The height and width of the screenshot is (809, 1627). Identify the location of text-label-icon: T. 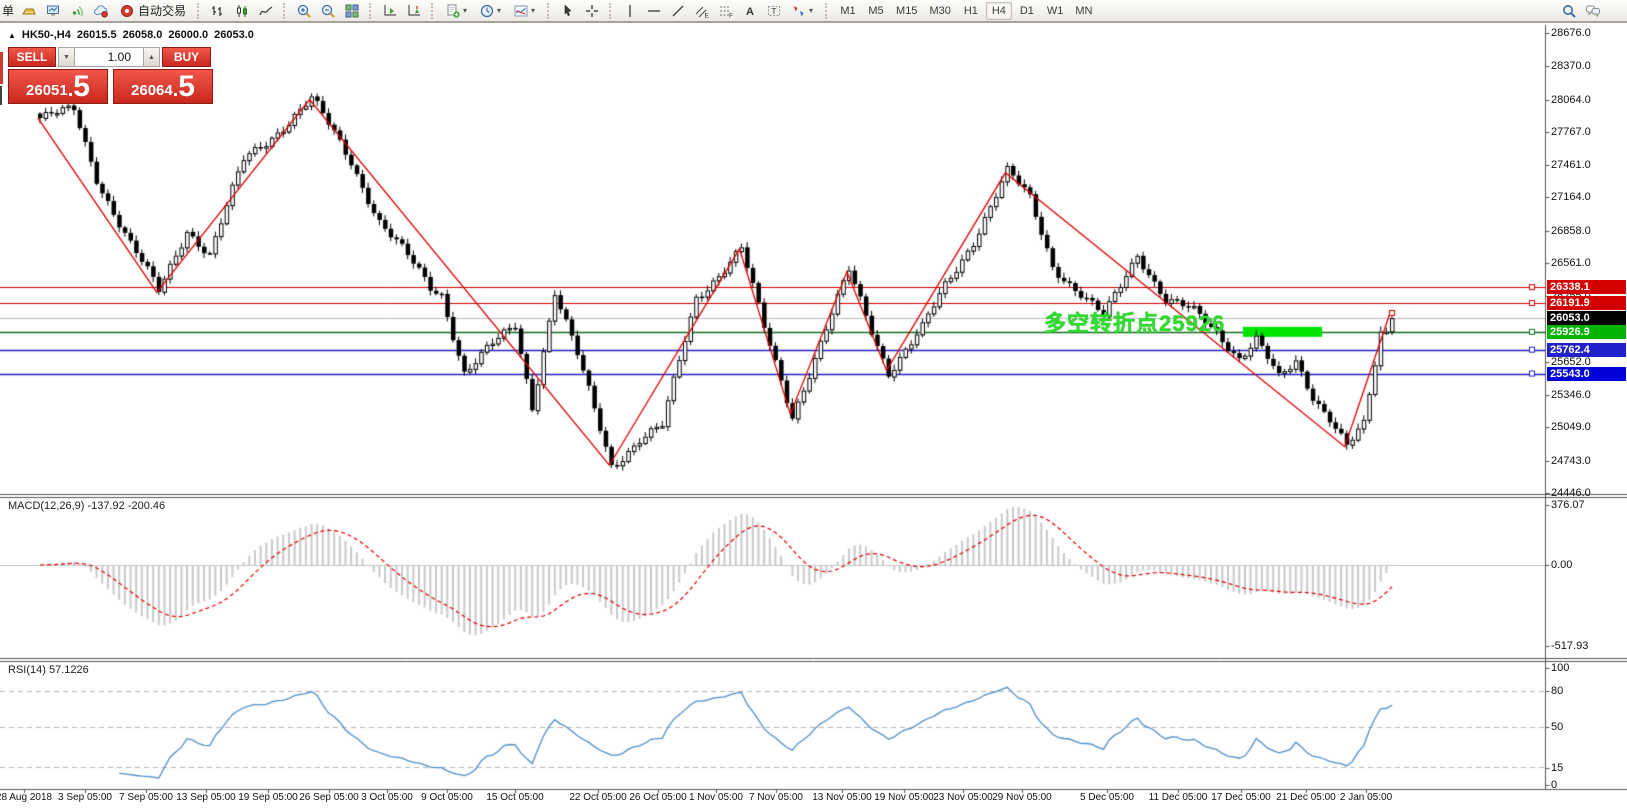
(774, 11).